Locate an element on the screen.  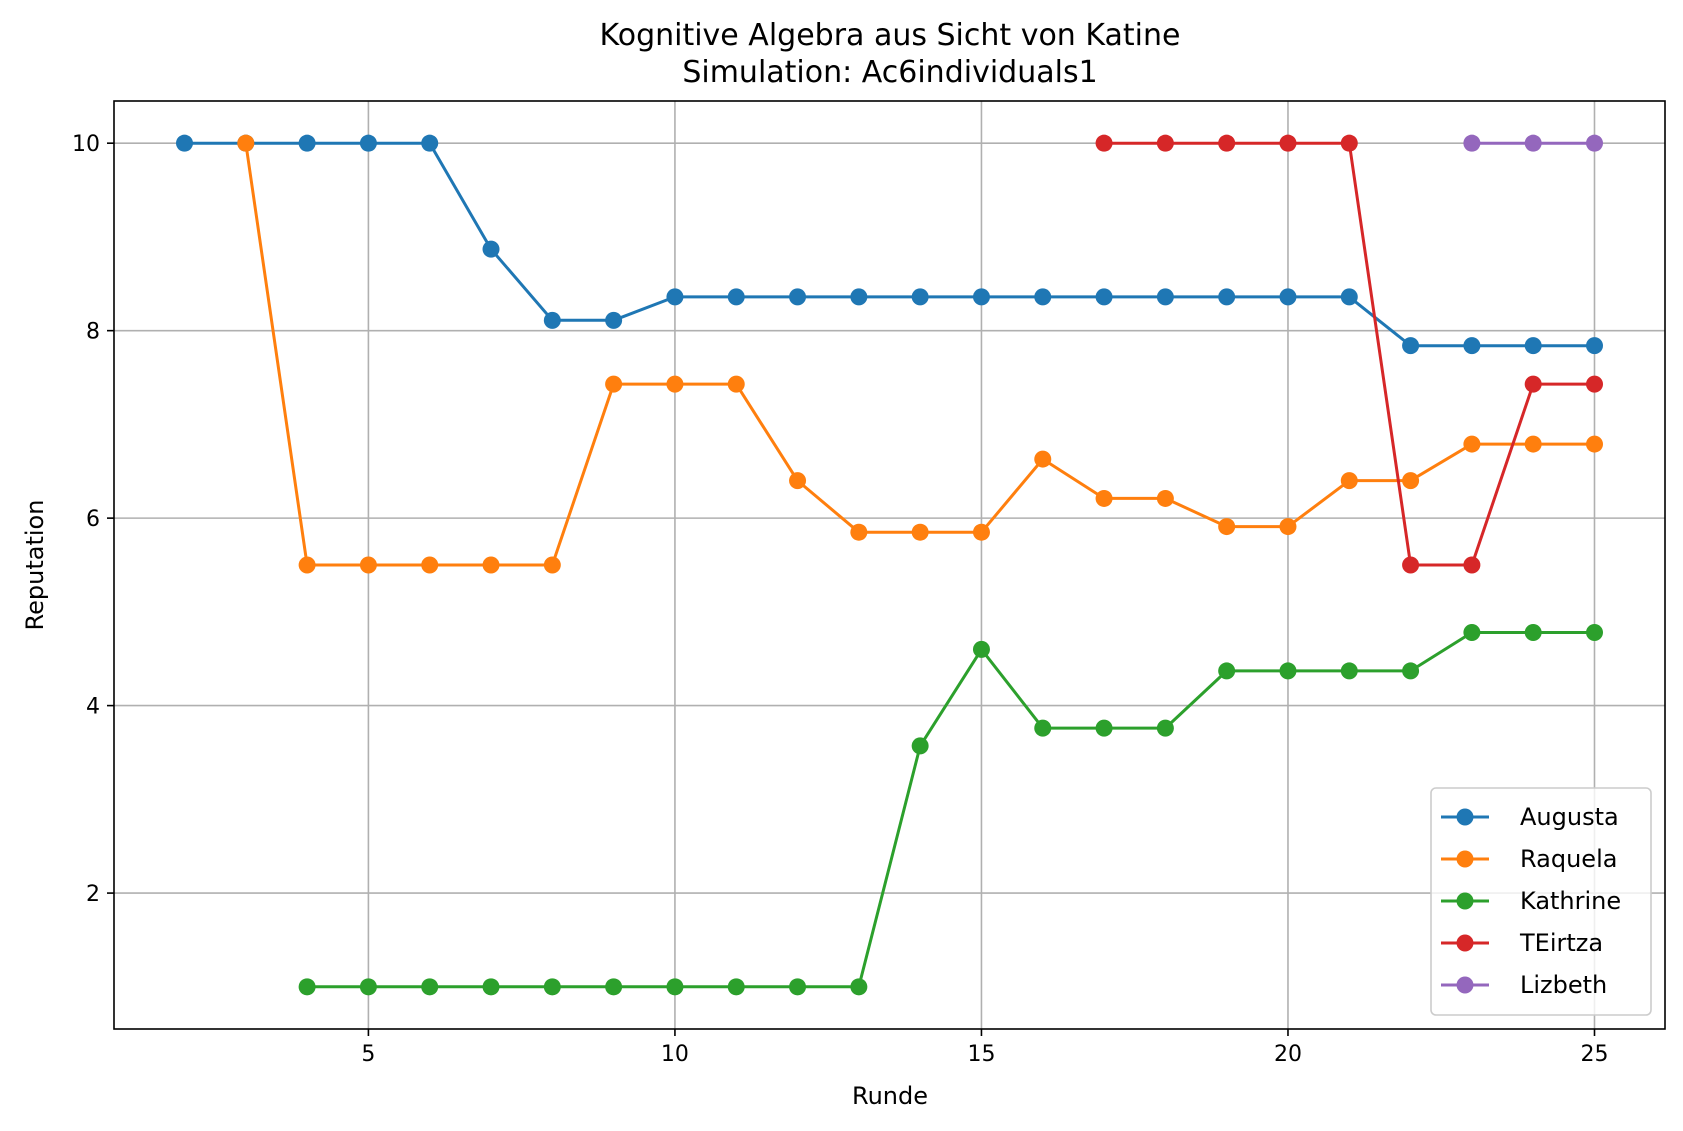
legend-item-teirtza: TEirtza is located at coordinates (1522, 943).